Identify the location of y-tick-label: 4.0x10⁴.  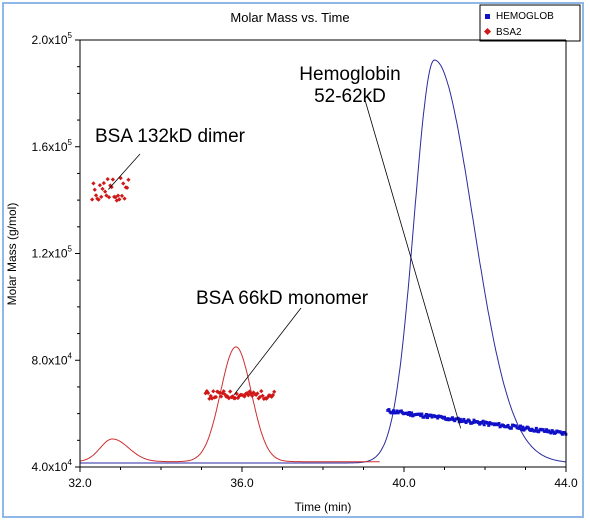
(52, 466).